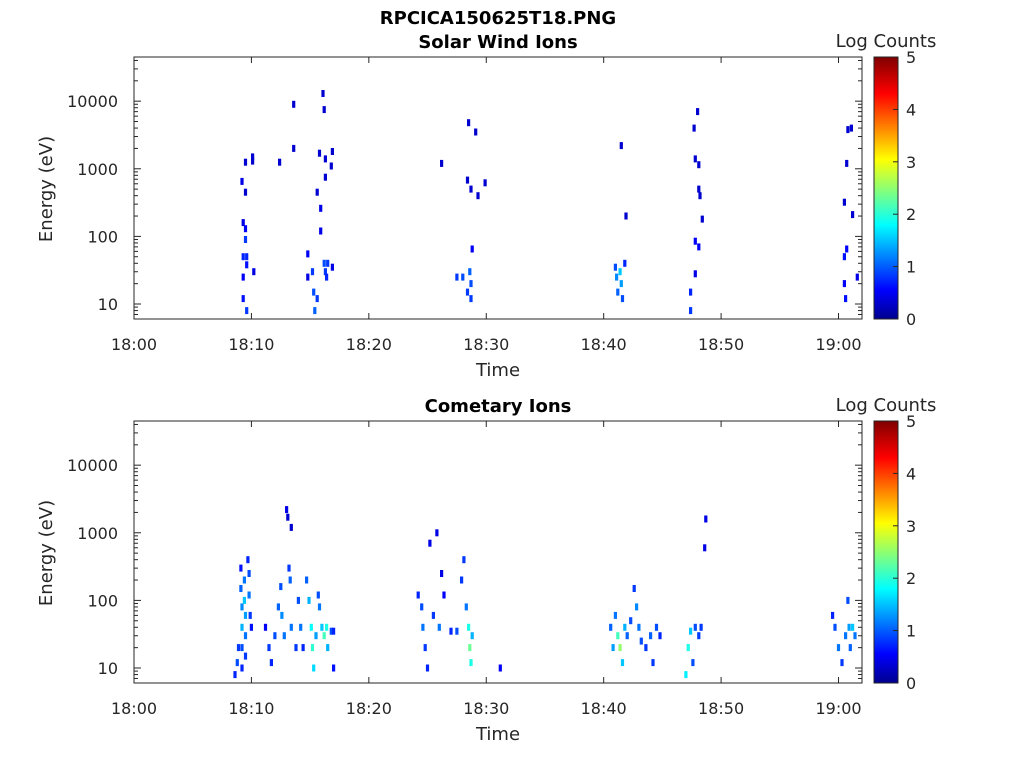  Describe the element at coordinates (604, 708) in the screenshot. I see `x-tick-label: 18:40` at that location.